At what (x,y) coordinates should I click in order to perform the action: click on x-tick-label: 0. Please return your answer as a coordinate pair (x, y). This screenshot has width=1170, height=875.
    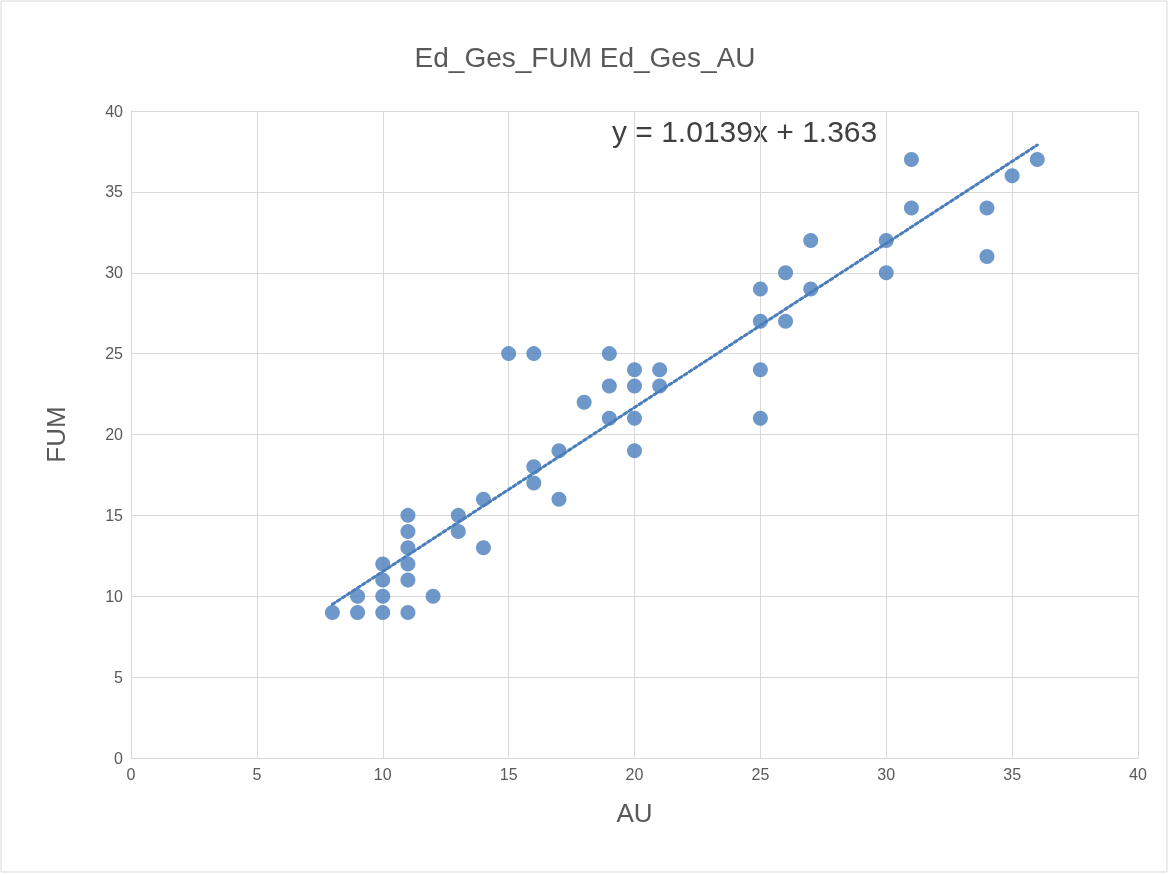
    Looking at the image, I should click on (131, 774).